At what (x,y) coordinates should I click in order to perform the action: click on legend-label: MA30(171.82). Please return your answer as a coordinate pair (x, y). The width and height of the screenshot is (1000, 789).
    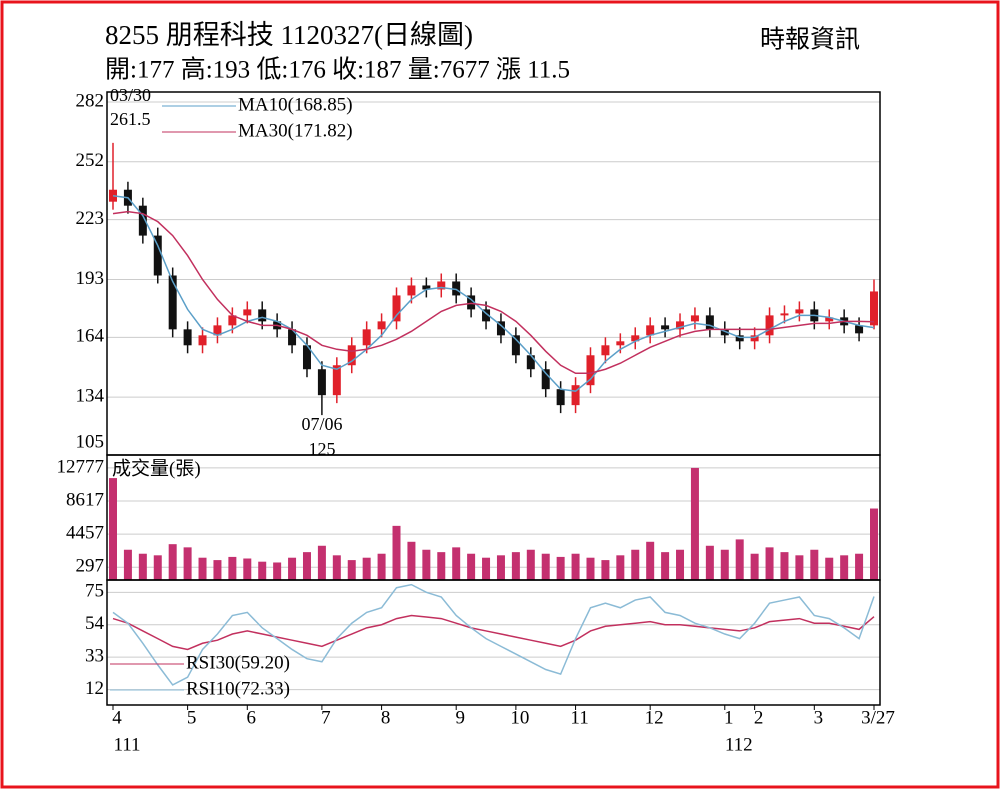
    Looking at the image, I should click on (295, 130).